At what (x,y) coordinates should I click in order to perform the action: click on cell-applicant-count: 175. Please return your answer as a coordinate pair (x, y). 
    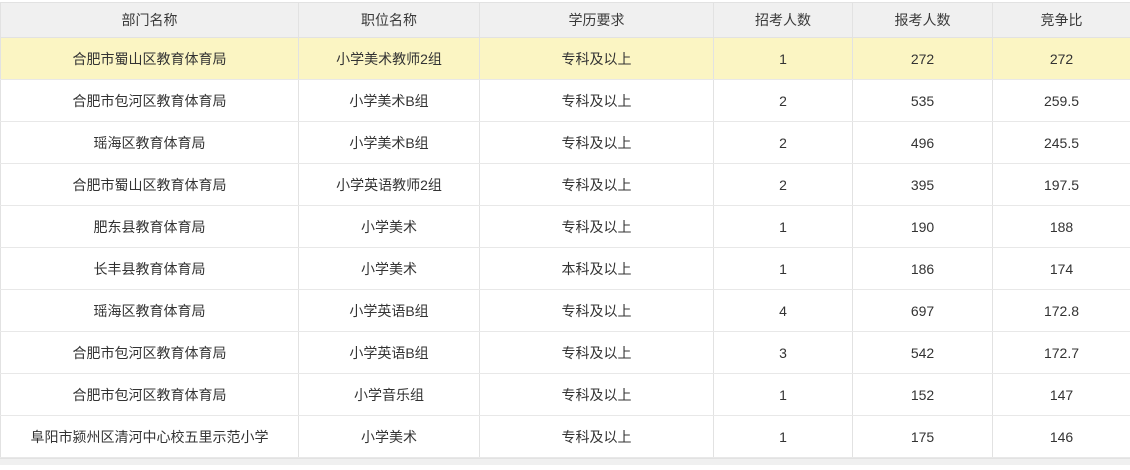
    Looking at the image, I should click on (922, 436).